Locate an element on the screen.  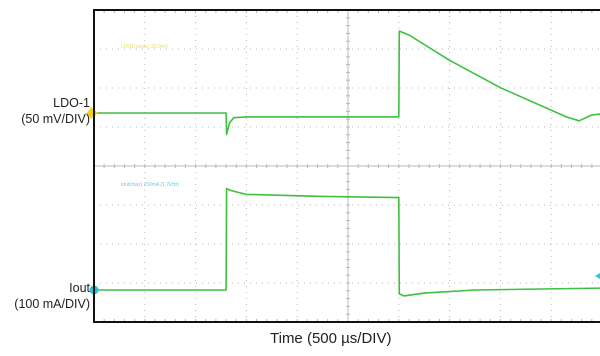
iout-channel-label: Iout (100 mA/DIV) is located at coordinates (52, 296).